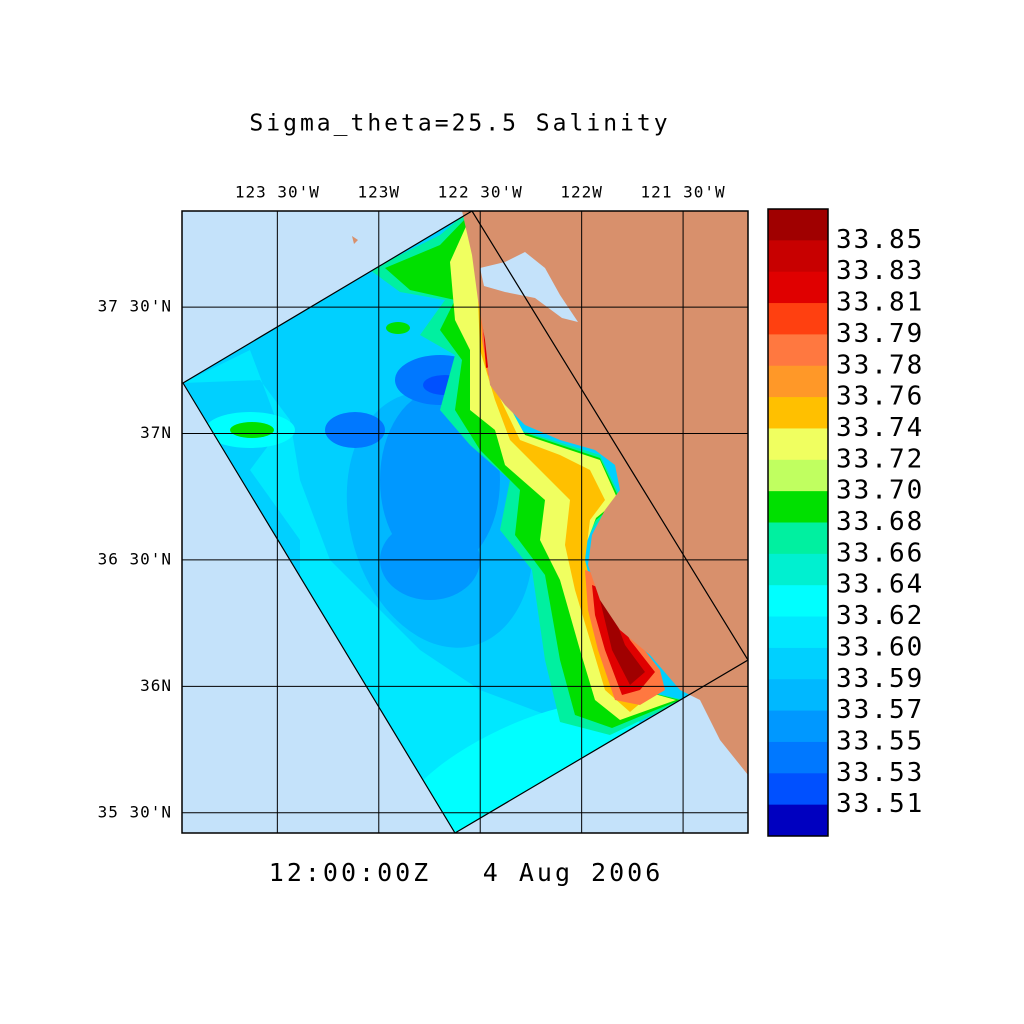 The width and height of the screenshot is (1024, 1024). Describe the element at coordinates (135, 306) in the screenshot. I see `lat-tick-label: 37 30'N` at that location.